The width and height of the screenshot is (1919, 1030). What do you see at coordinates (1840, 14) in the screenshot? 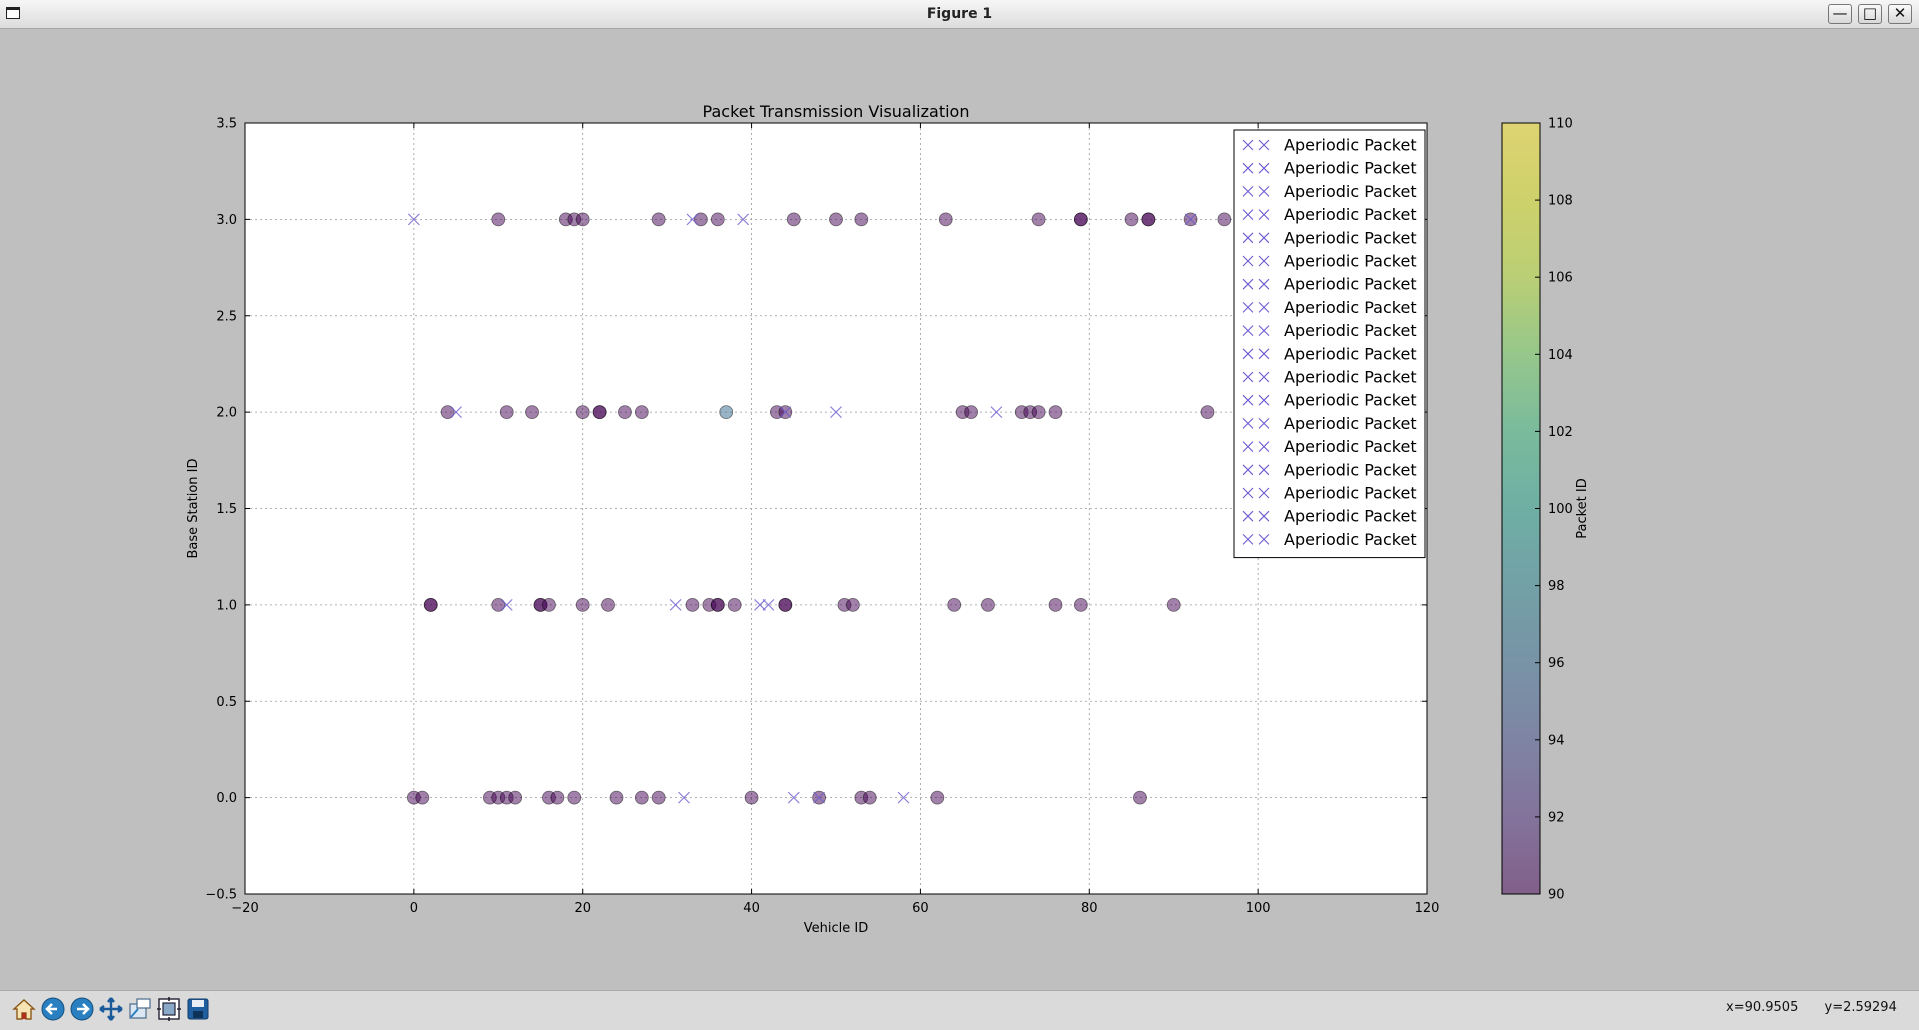
I see `minimize-button: —` at bounding box center [1840, 14].